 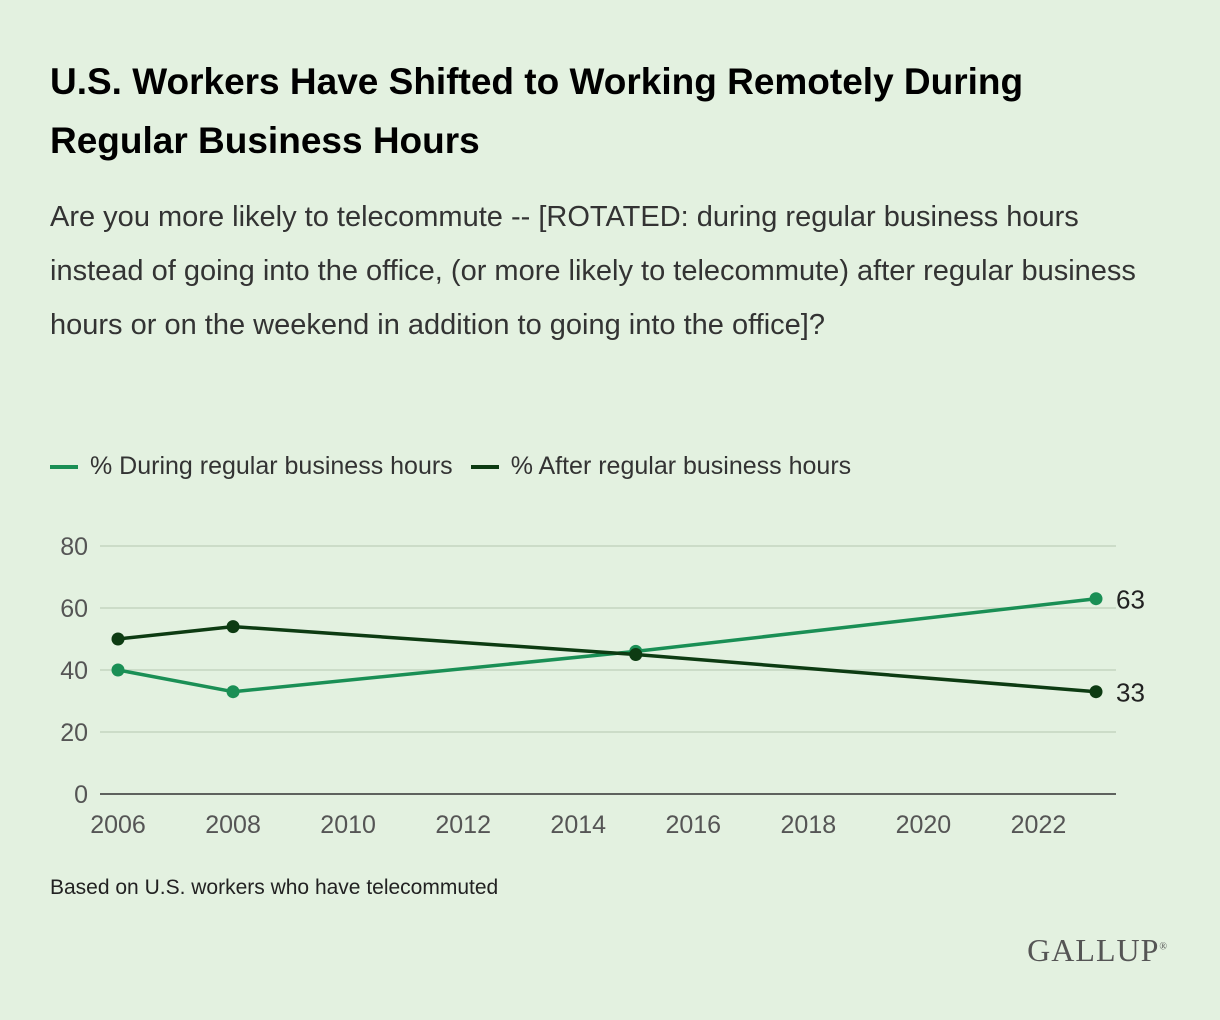 I want to click on y-tick-label: 40, so click(x=74, y=671).